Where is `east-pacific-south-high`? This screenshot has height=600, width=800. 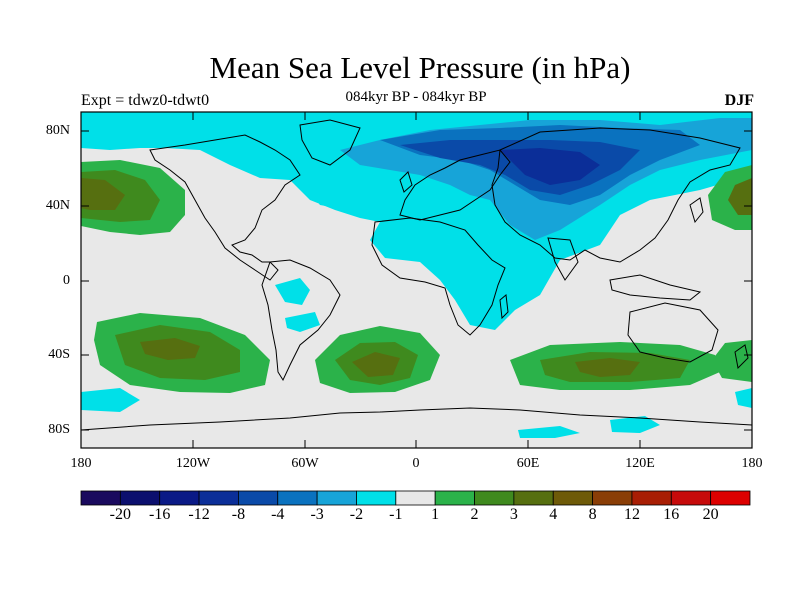
east-pacific-south-high is located at coordinates (732, 361).